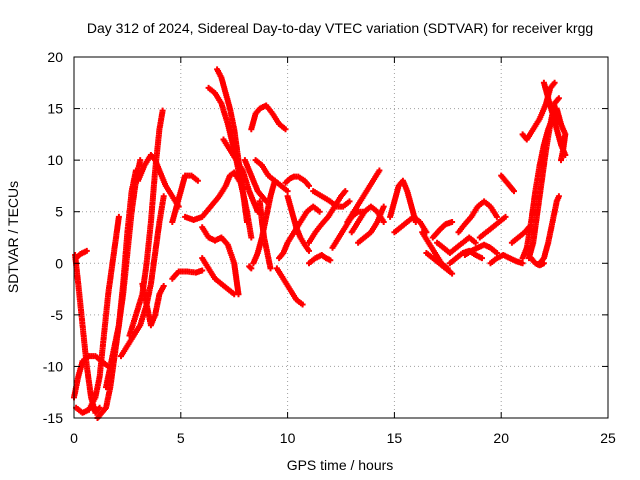 Image resolution: width=640 pixels, height=480 pixels. Describe the element at coordinates (55, 57) in the screenshot. I see `y-tick-label: 20` at that location.